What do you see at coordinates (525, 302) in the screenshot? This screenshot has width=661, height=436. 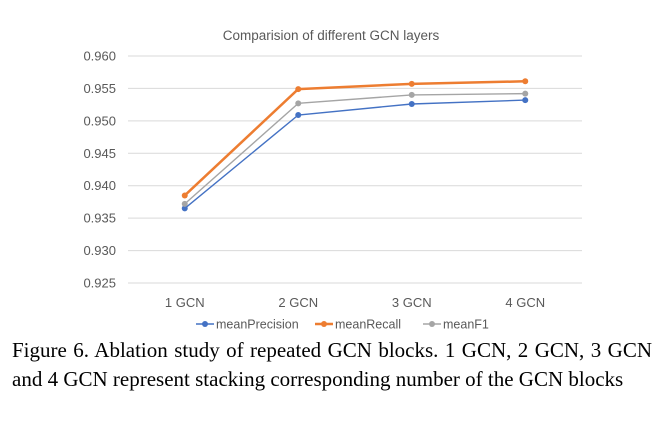 I see `x-tick-label: 4 GCN` at bounding box center [525, 302].